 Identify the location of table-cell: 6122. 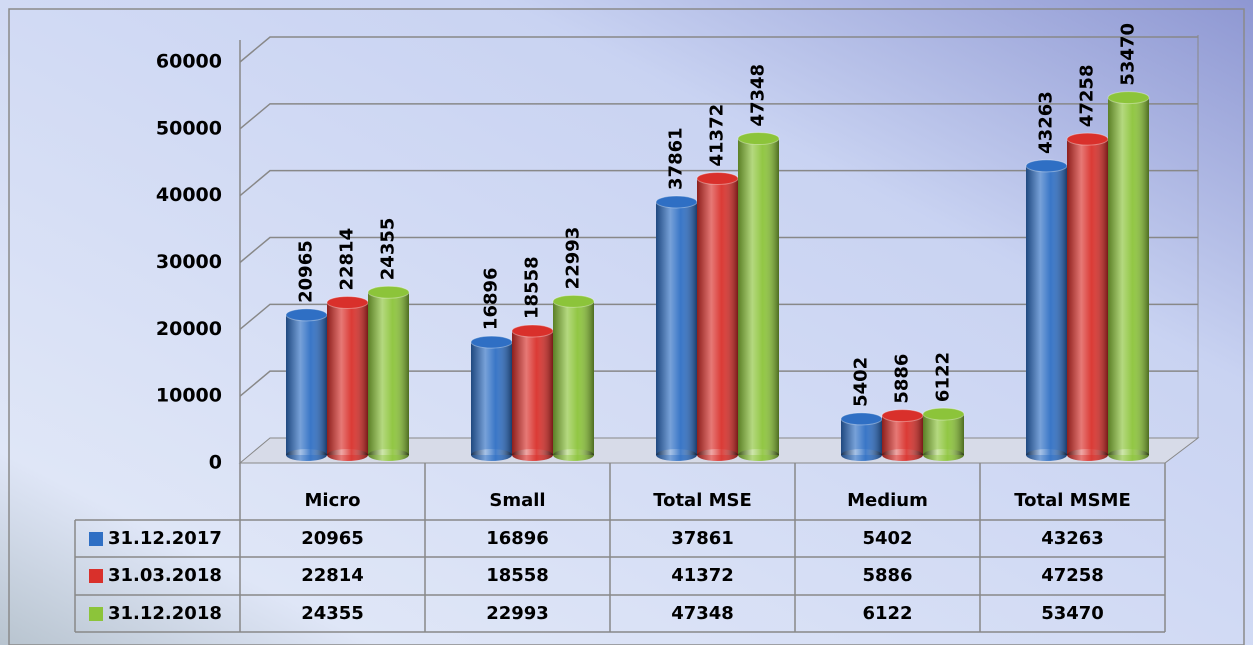
(887, 613).